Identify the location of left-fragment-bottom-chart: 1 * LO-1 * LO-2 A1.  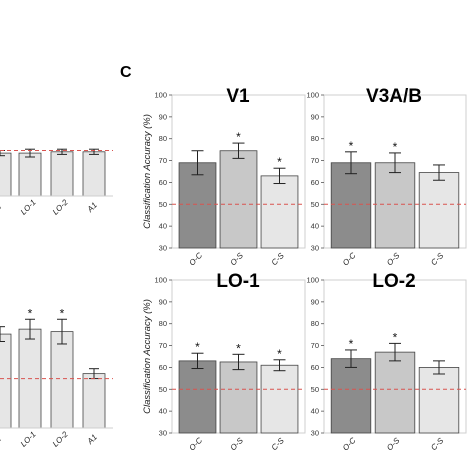
(56, 377).